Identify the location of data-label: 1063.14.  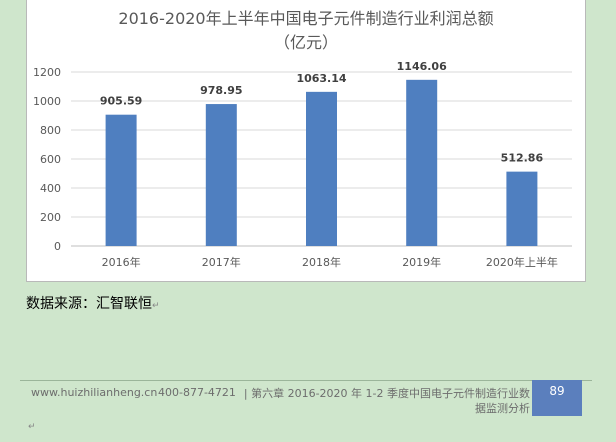
(321, 78).